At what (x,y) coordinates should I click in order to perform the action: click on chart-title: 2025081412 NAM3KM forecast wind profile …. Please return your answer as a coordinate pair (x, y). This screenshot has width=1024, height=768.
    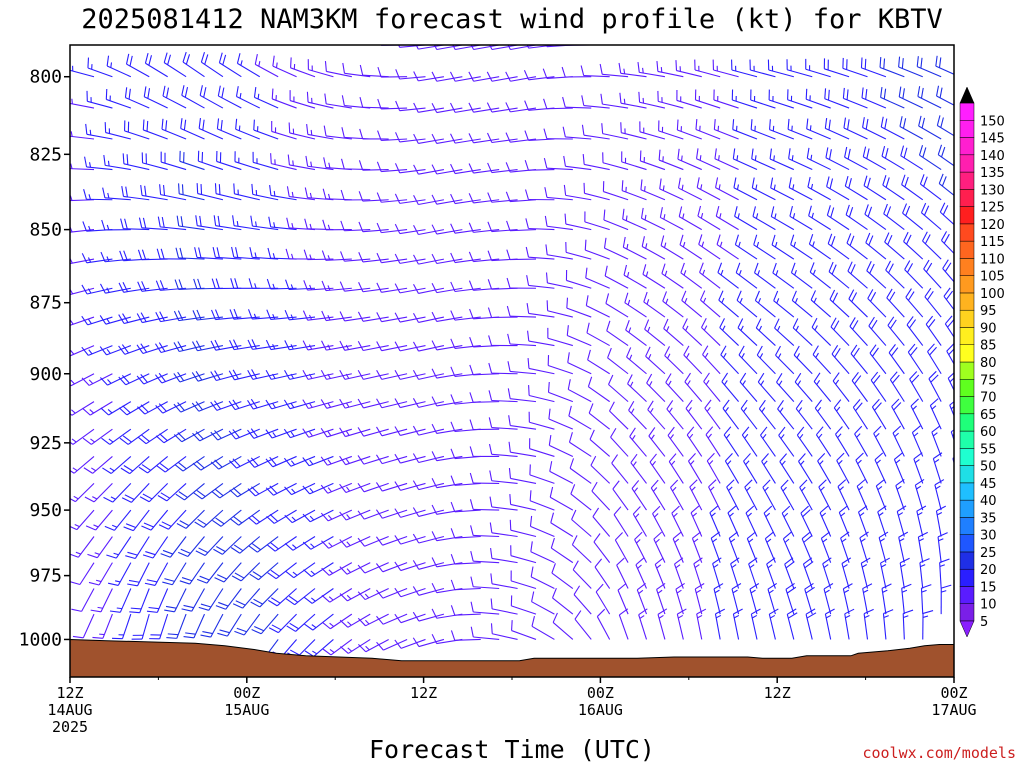
    Looking at the image, I should click on (512, 19).